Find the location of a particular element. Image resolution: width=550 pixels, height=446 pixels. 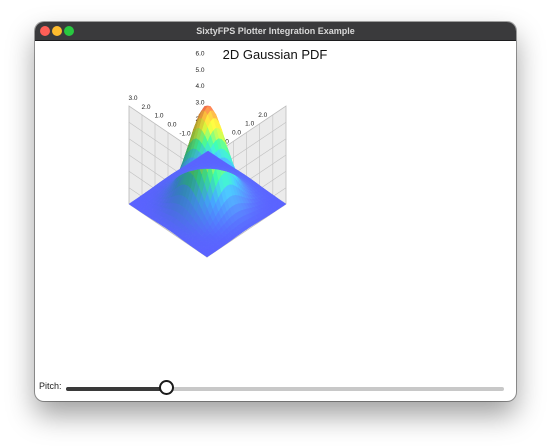

title-bar: SixtyFPS Plotter Integration Example is located at coordinates (275, 31).